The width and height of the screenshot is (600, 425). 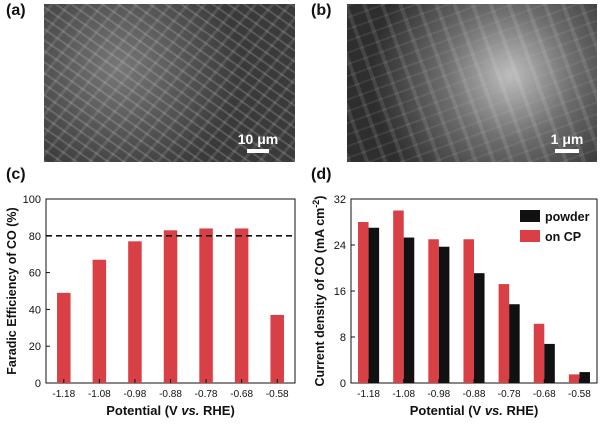 I want to click on y-tick-label: 8, so click(x=343, y=338).